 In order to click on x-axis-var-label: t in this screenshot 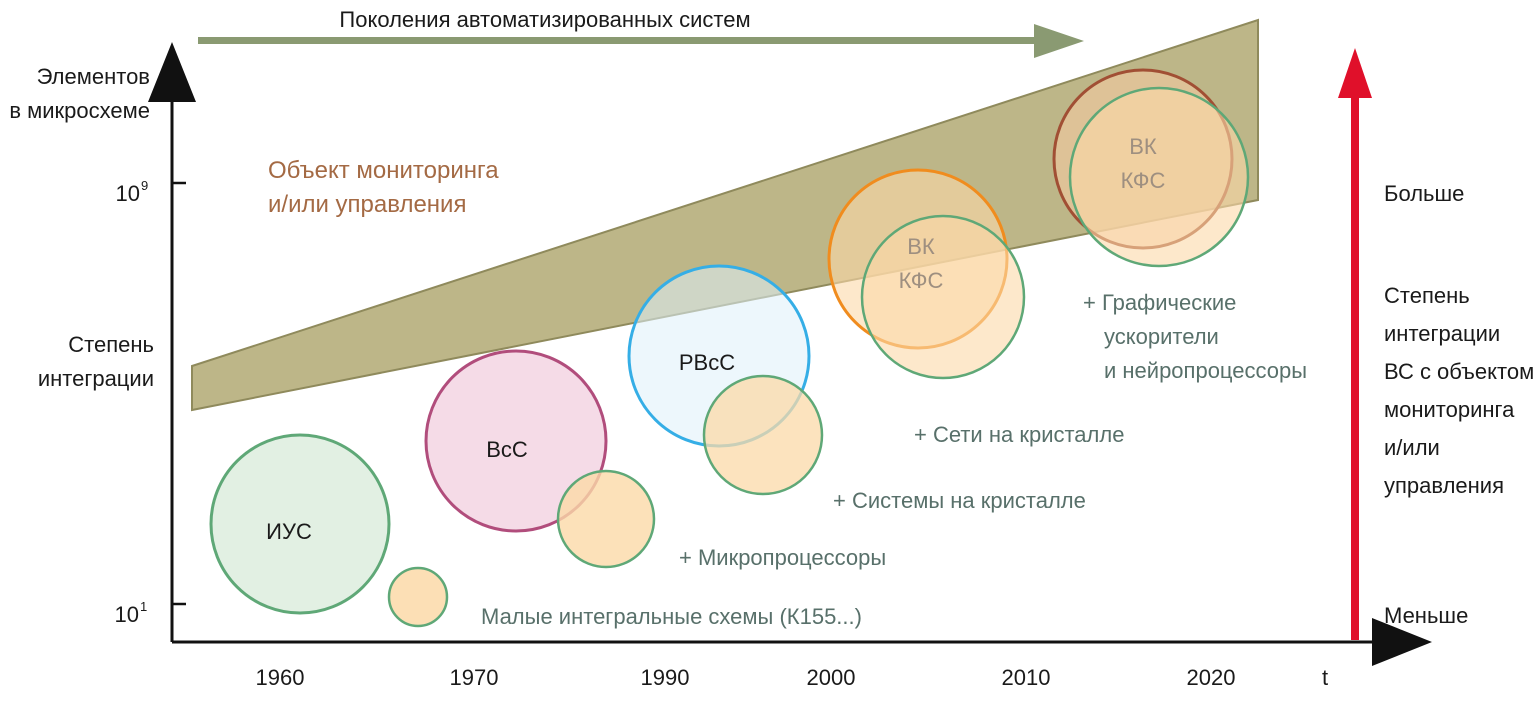, I will do `click(1325, 677)`.